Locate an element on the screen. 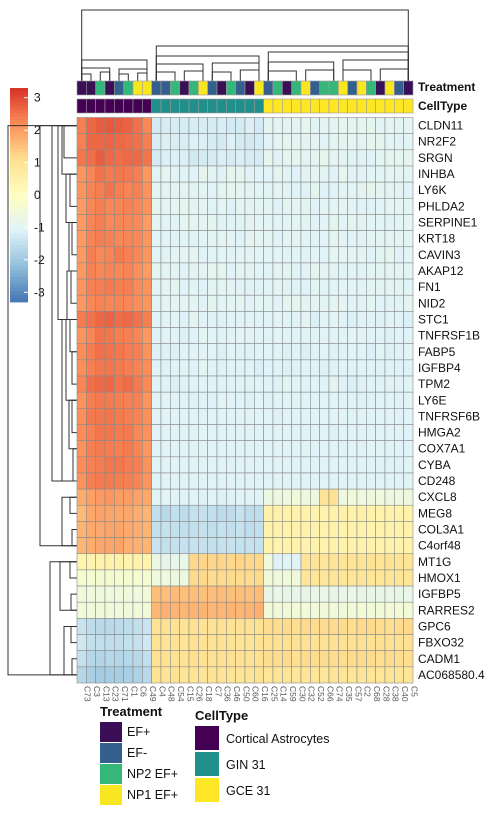 This screenshot has height=823, width=500. sample-label: C38 is located at coordinates (396, 694).